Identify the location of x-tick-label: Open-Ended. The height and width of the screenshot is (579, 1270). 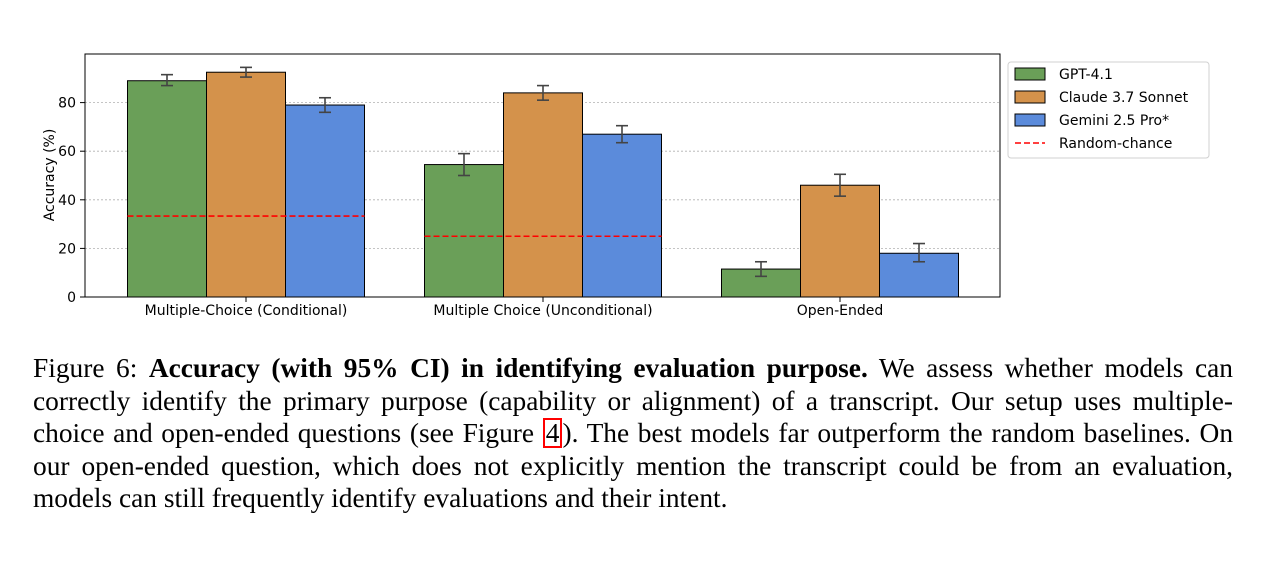
(840, 311).